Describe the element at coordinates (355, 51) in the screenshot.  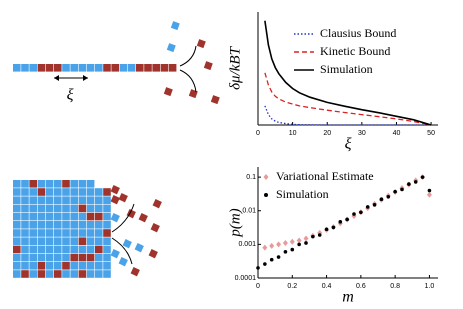
I see `legend-label: Kinetic Bound` at that location.